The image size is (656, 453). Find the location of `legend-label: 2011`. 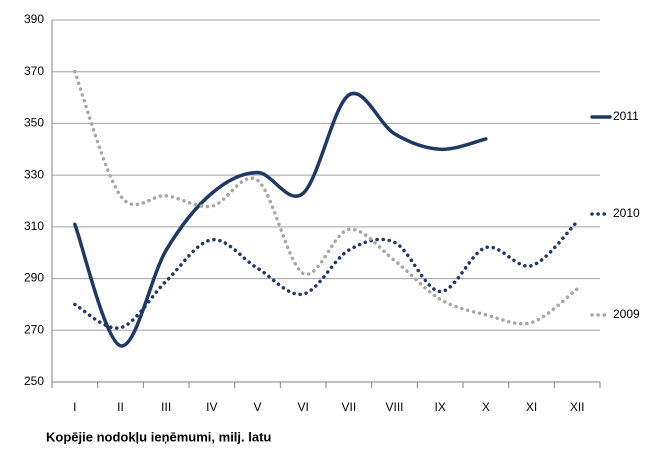

legend-label: 2011 is located at coordinates (626, 116).